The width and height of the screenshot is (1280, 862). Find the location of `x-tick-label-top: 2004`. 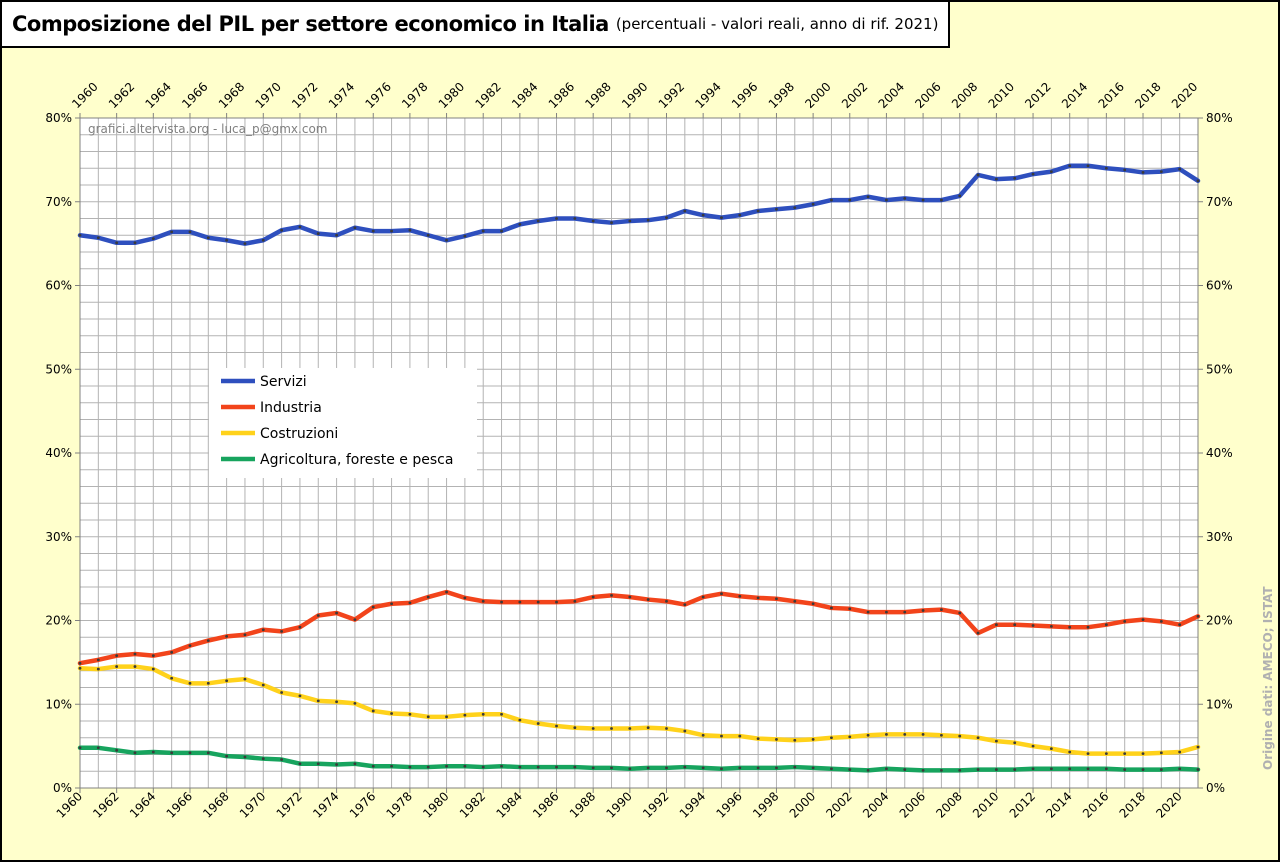

x-tick-label-top: 2004 is located at coordinates (891, 95).